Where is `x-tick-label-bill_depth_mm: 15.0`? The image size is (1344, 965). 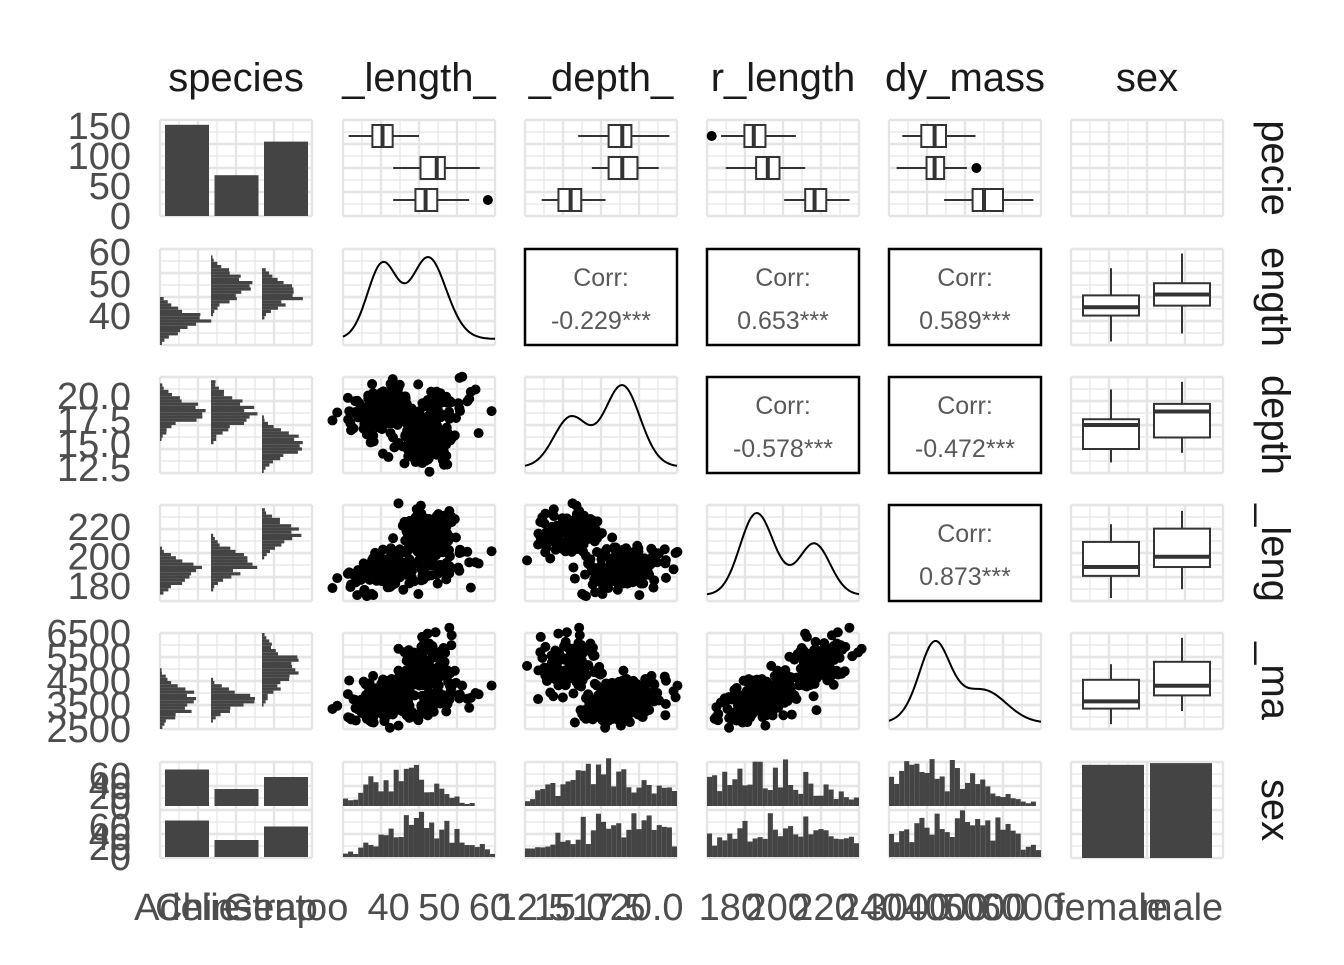 x-tick-label-bill_depth_mm: 15.0 is located at coordinates (571, 908).